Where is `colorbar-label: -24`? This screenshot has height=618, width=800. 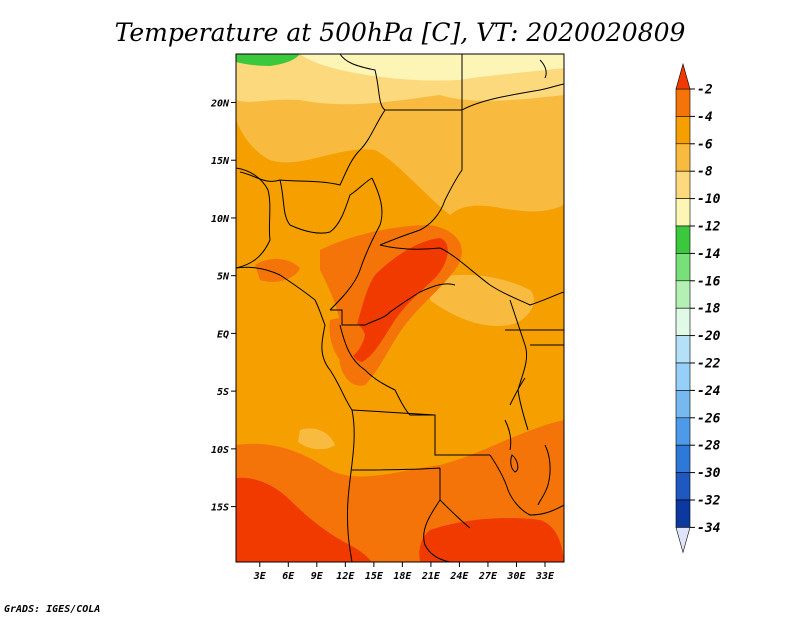
colorbar-label: -24 is located at coordinates (709, 391).